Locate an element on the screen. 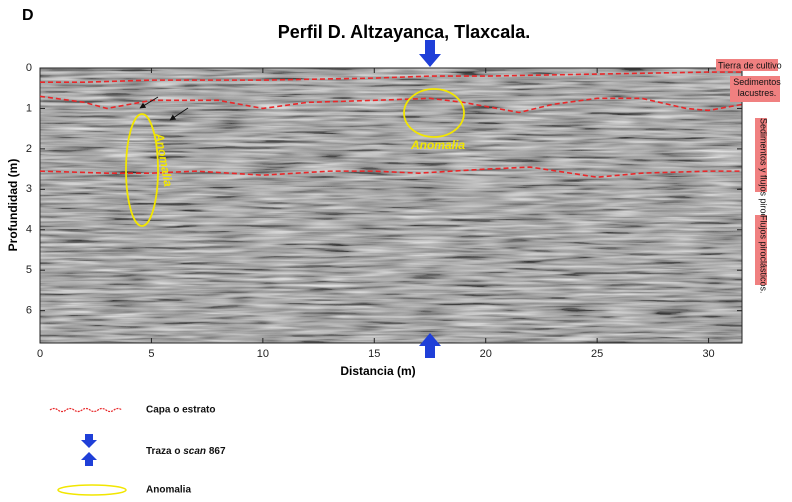  side-label-line: lacustres. is located at coordinates (757, 93).